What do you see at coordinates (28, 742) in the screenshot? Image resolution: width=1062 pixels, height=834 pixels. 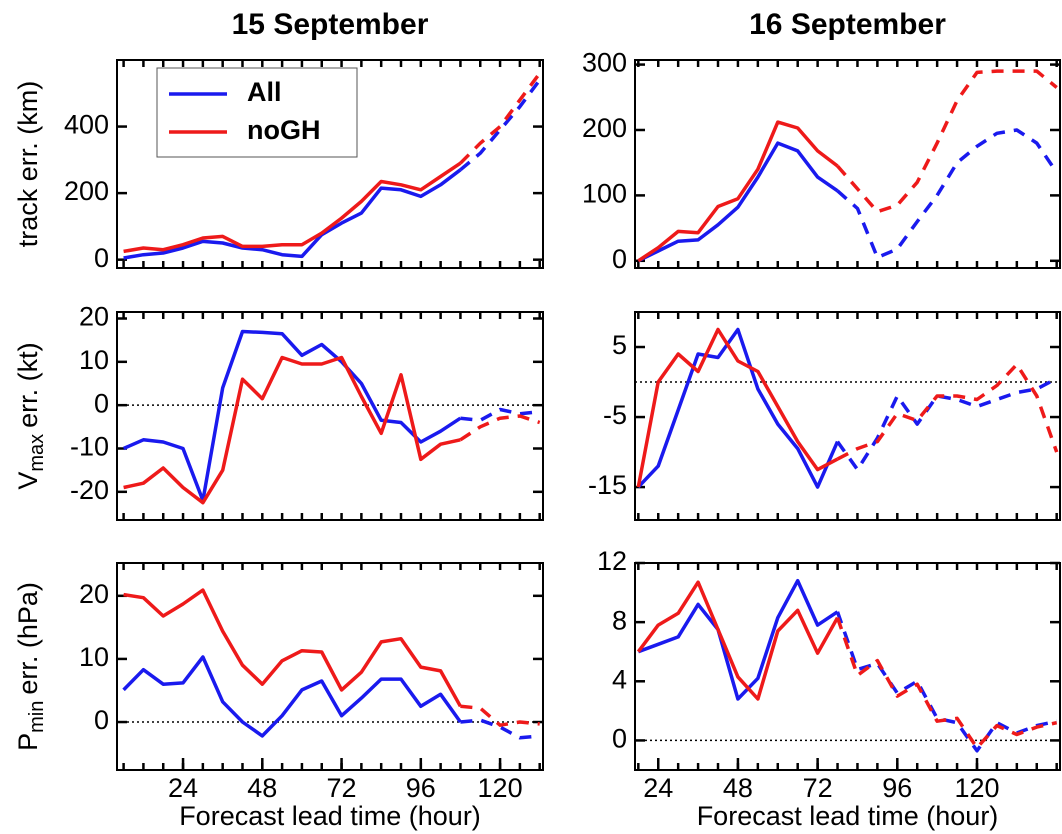 I see `y-label-base: P` at bounding box center [28, 742].